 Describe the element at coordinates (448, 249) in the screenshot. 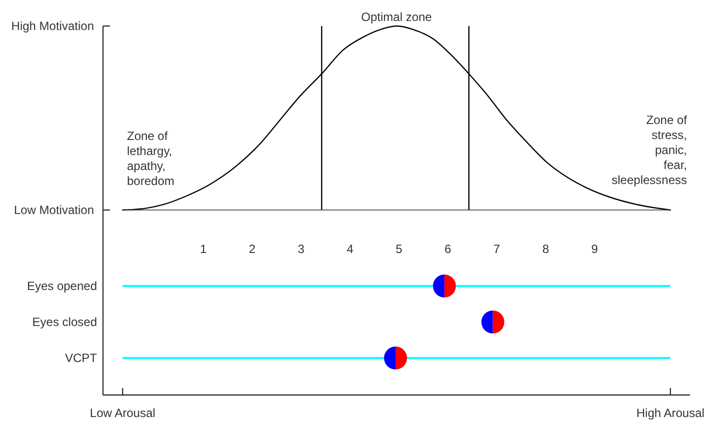

I see `x-tick-label: 6` at that location.